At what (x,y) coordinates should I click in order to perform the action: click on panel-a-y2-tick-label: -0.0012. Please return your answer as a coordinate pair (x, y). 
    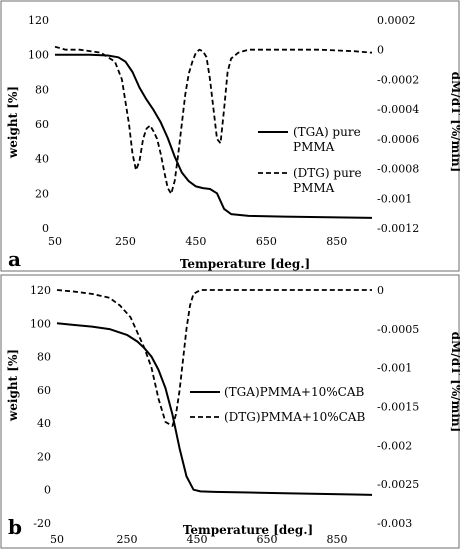
    Looking at the image, I should click on (398, 228).